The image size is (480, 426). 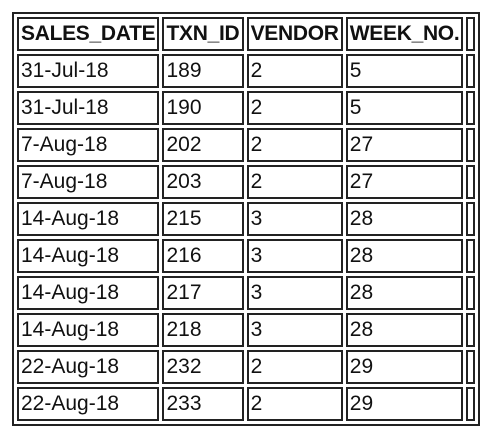 What do you see at coordinates (470, 34) in the screenshot?
I see `header-cutoff-column` at bounding box center [470, 34].